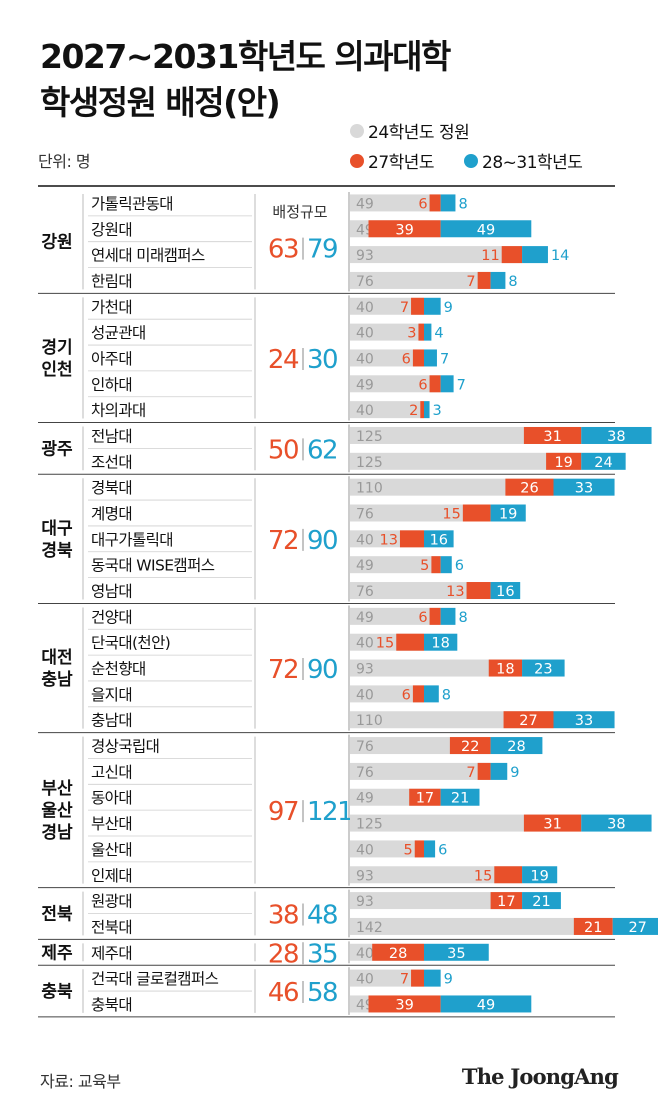  What do you see at coordinates (440, 644) in the screenshot?
I see `value-28: 18` at bounding box center [440, 644].